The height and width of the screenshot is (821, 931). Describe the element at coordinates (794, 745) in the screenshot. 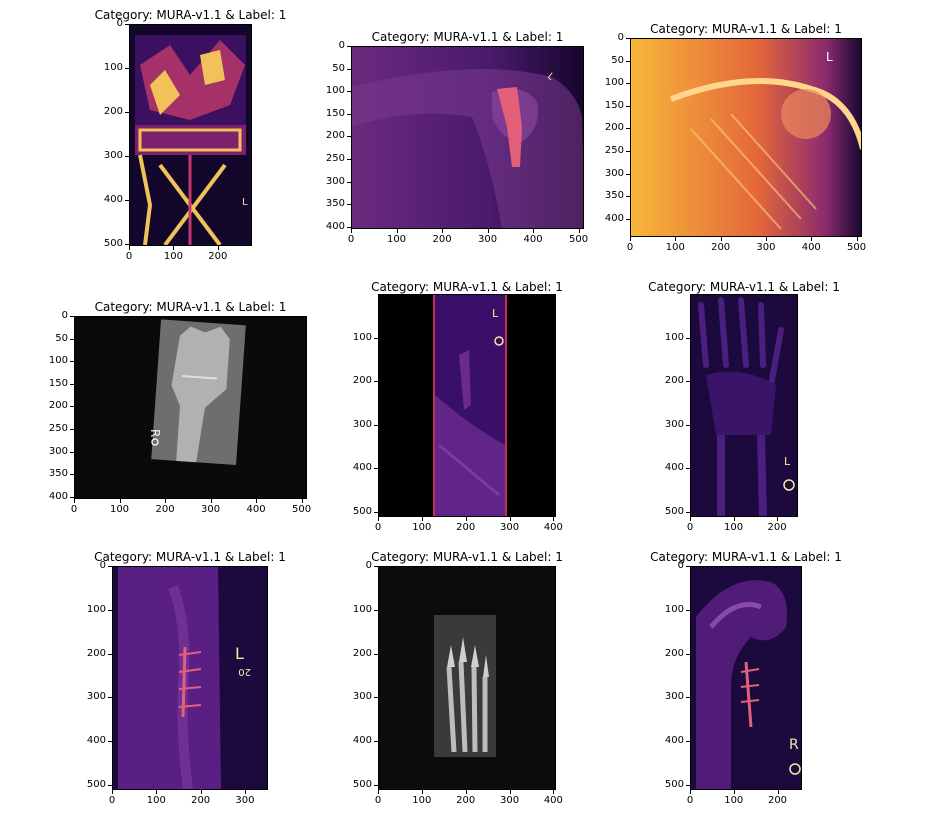

I see `svg-text: R` at that location.